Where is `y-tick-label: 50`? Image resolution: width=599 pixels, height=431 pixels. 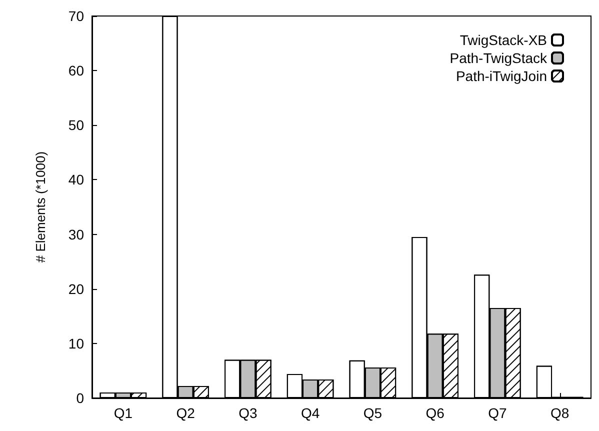 y-tick-label: 50 is located at coordinates (76, 125).